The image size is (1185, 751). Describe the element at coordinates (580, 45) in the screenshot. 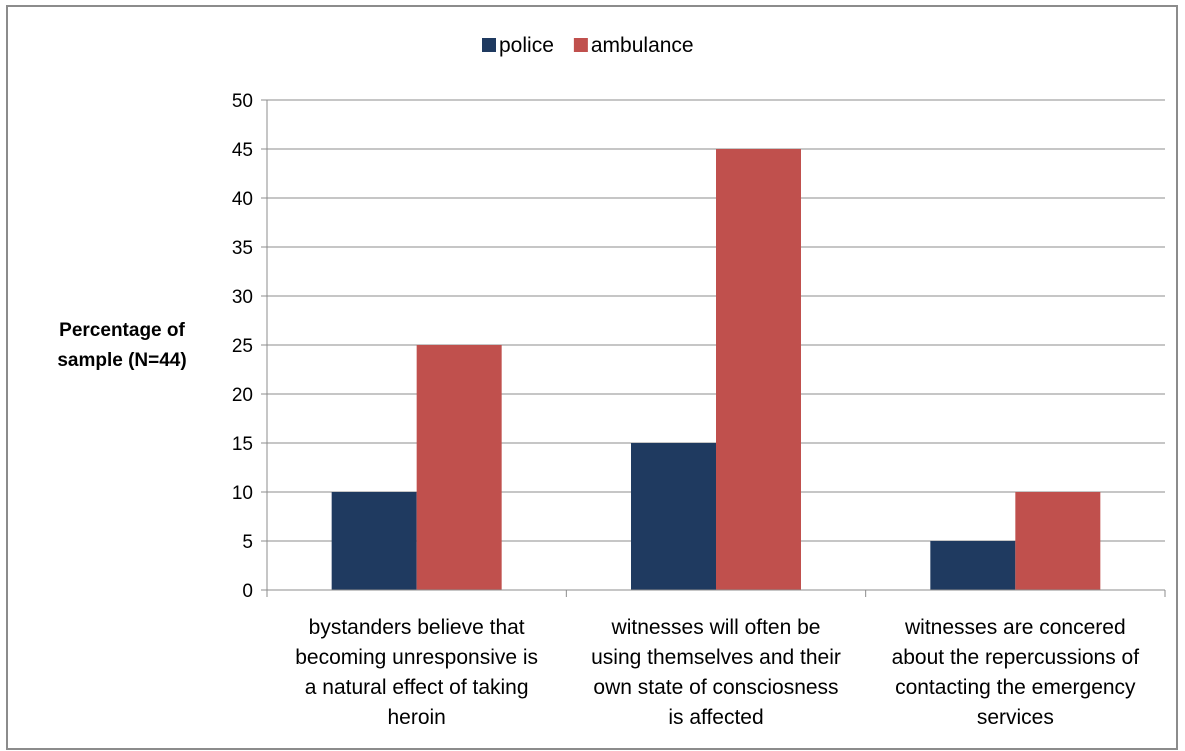

I see `legend-swatch-ambulance` at that location.